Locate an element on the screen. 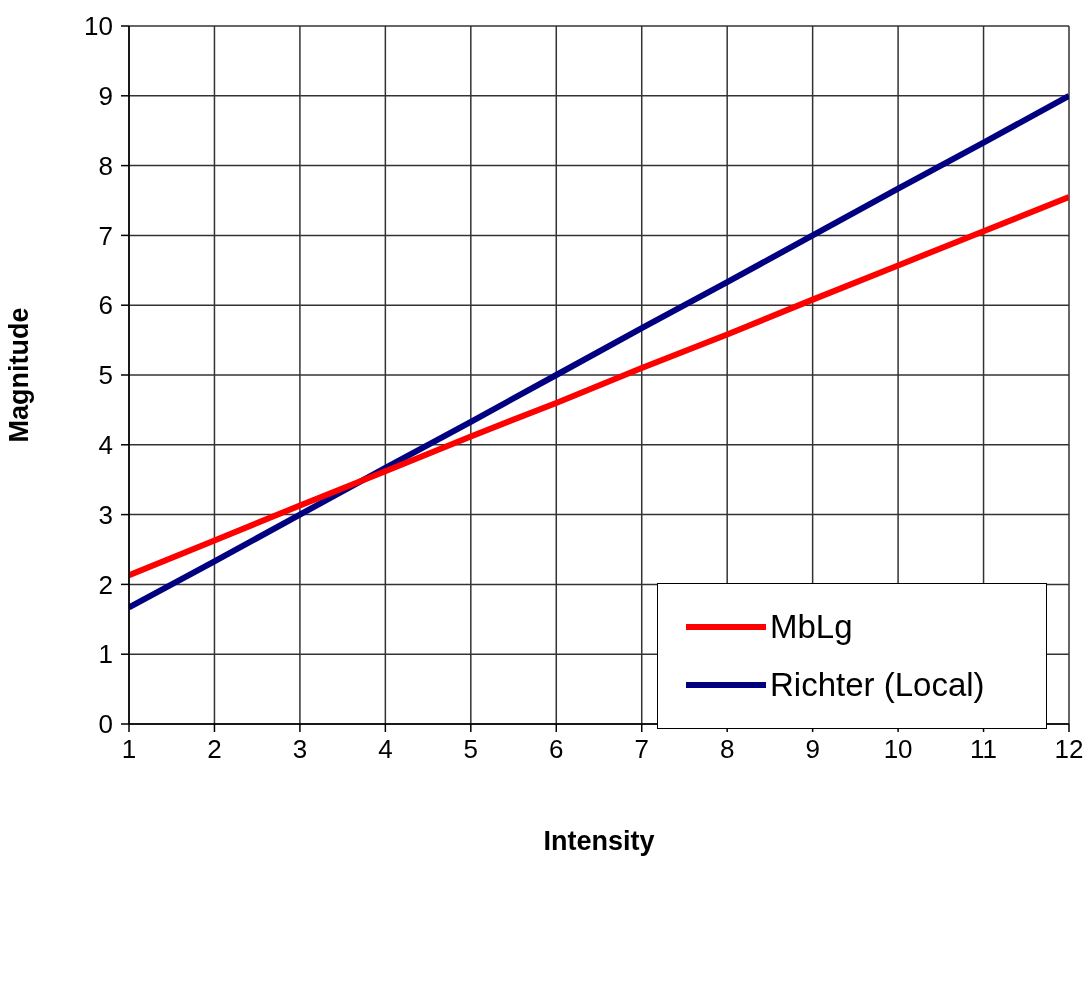  legend-label: Richter (Local) is located at coordinates (877, 685).